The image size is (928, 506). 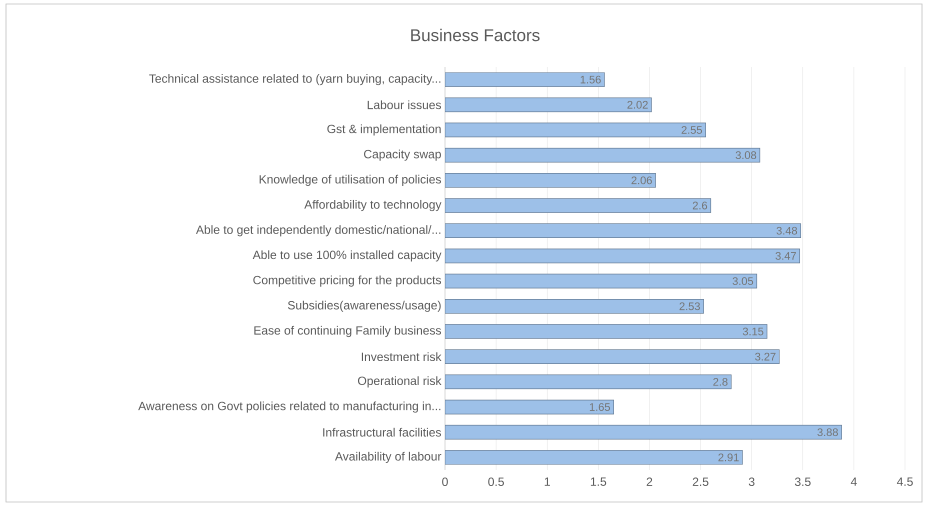 What do you see at coordinates (802, 482) in the screenshot?
I see `x-tick-label: 3.5` at bounding box center [802, 482].